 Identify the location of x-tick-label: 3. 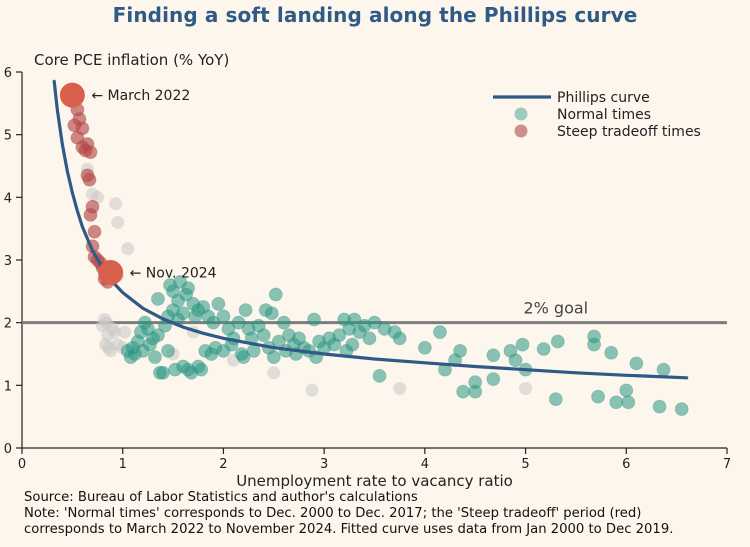
(324, 464).